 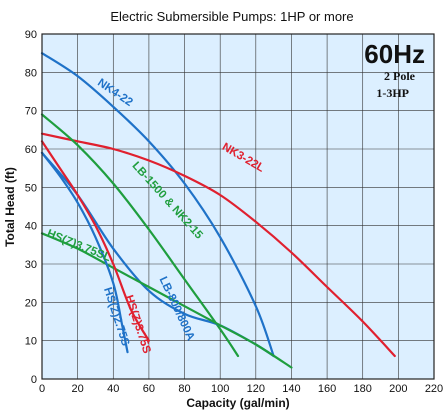 What do you see at coordinates (31, 150) in the screenshot?
I see `y-tick-label: 60` at bounding box center [31, 150].